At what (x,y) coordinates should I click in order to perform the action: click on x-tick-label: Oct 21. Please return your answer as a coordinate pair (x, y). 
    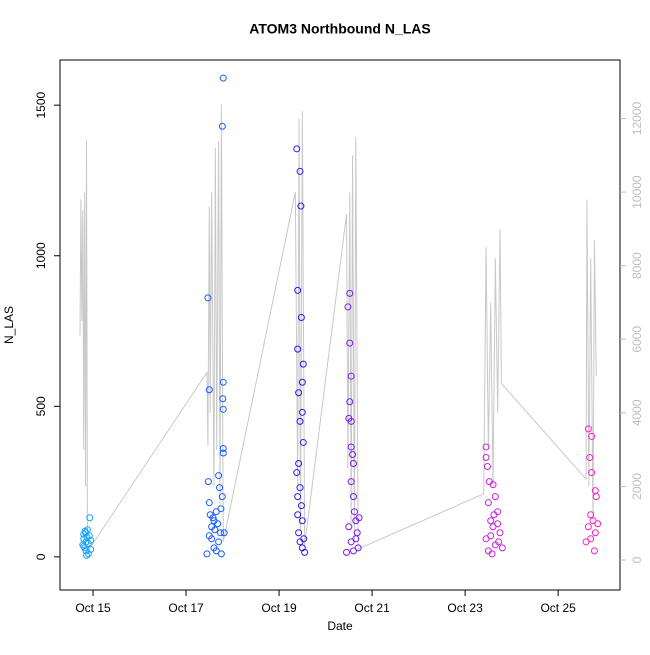
    Looking at the image, I should click on (372, 608).